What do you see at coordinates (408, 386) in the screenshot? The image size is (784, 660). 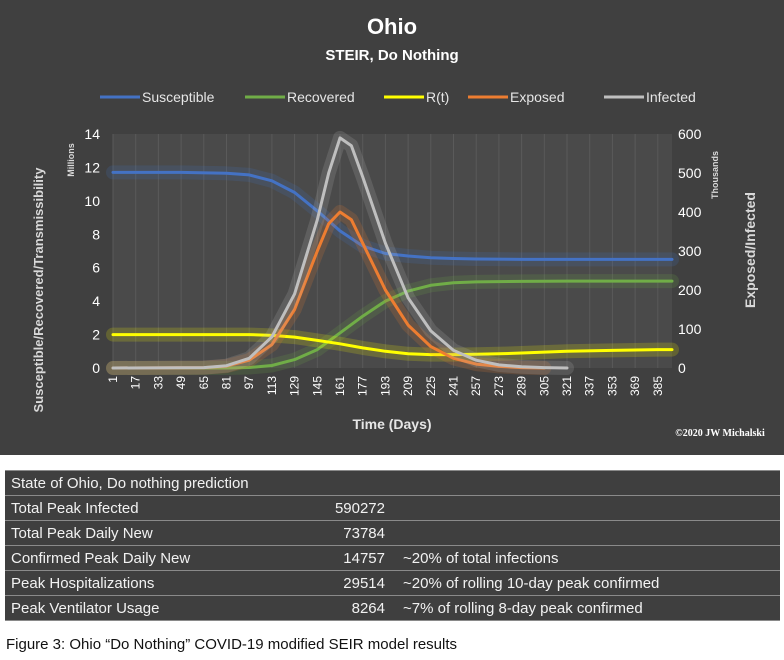 I see `x-tick-label: 209` at bounding box center [408, 386].